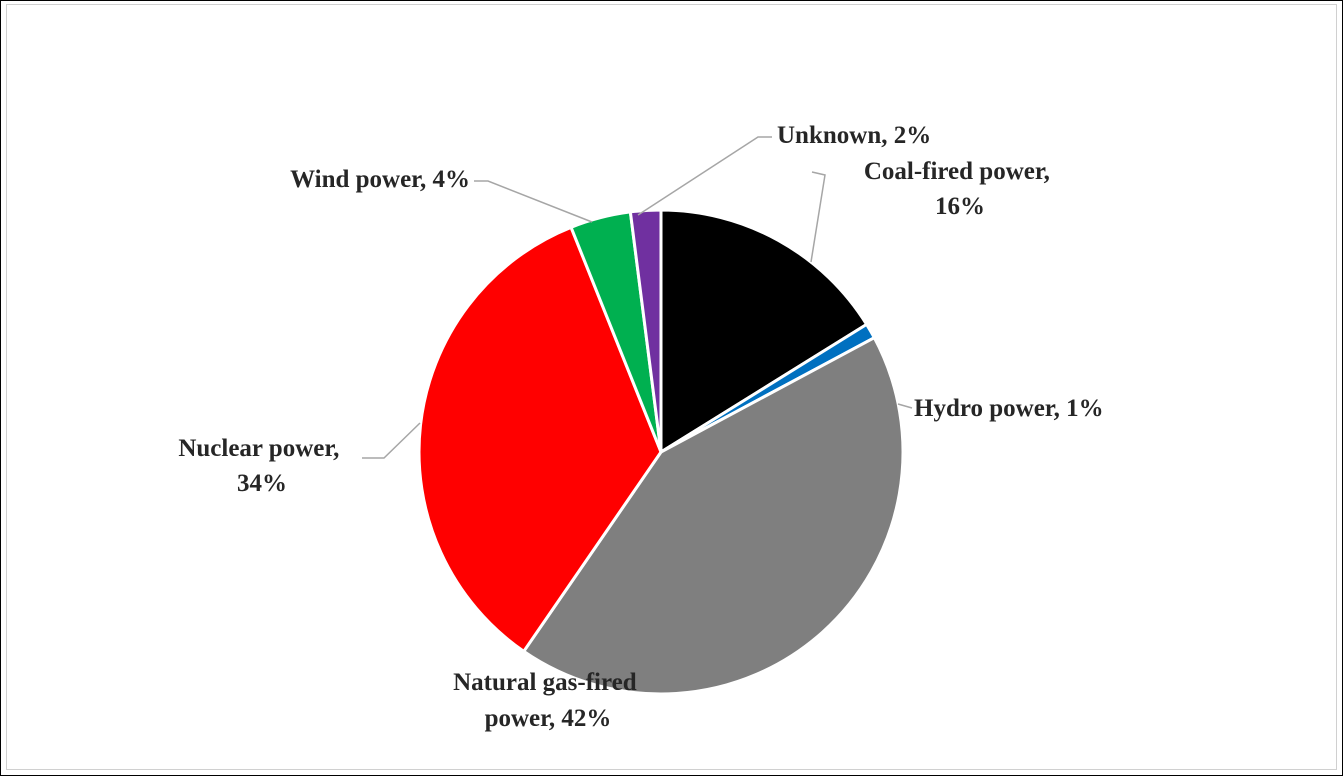  Describe the element at coordinates (533, 201) in the screenshot. I see `leader-line-wind-power` at that location.